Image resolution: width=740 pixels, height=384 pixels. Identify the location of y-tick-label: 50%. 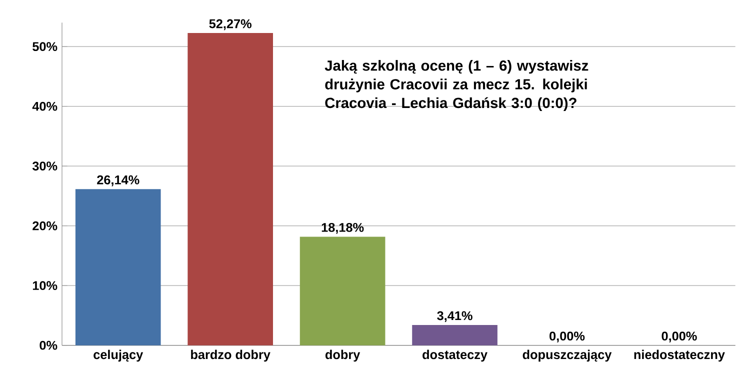
(45, 47).